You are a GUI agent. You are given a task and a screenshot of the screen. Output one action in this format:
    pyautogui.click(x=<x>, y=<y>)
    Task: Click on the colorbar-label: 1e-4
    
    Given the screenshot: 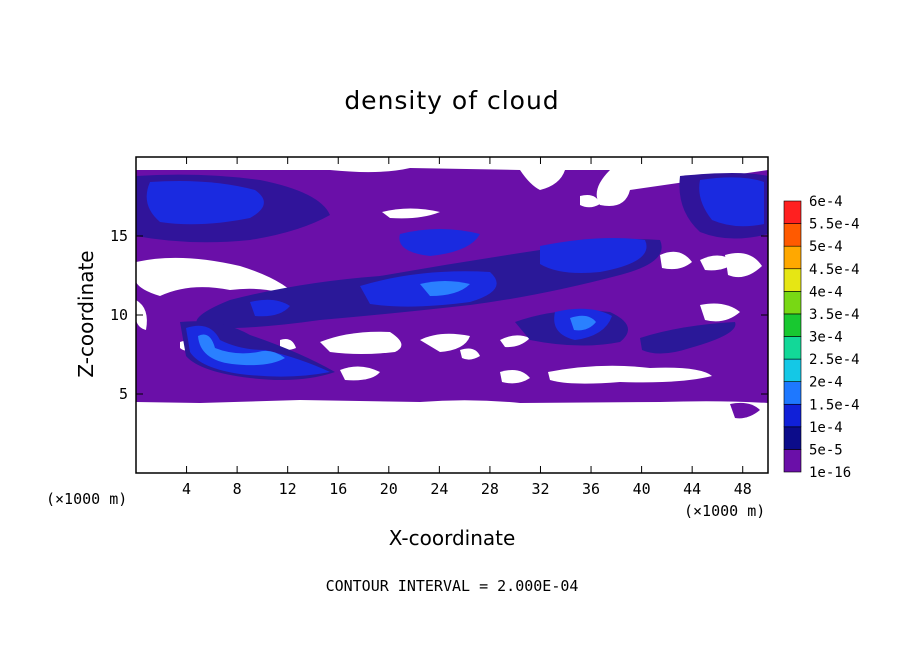 What is the action you would take?
    pyautogui.click(x=826, y=428)
    